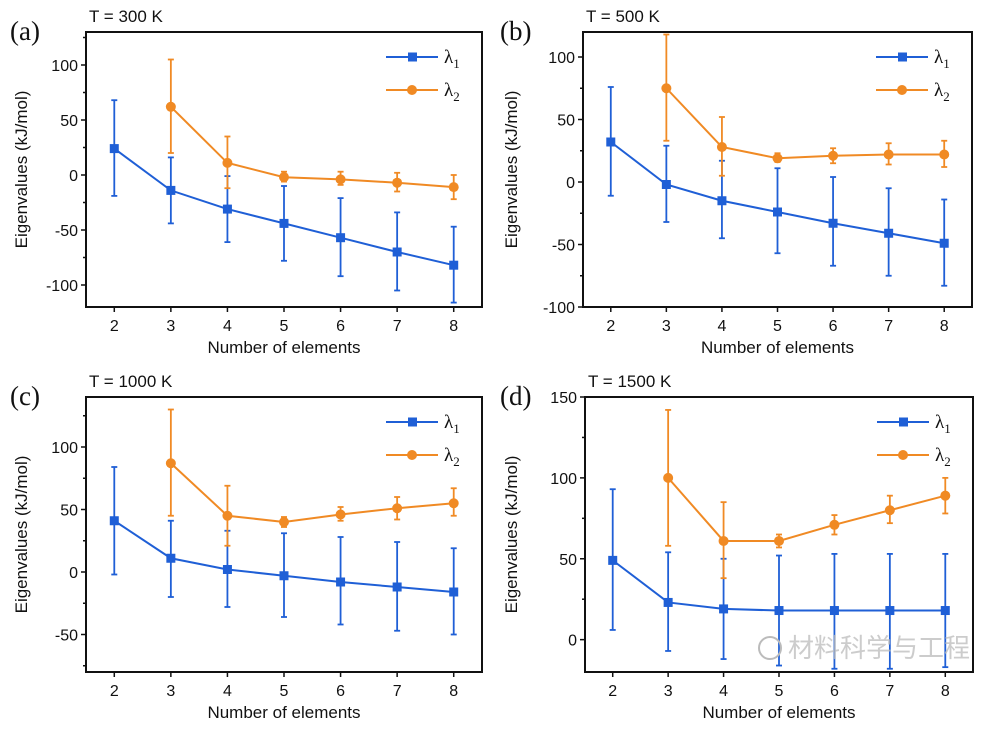  Describe the element at coordinates (563, 398) in the screenshot. I see `y-tick-label: 150` at that location.